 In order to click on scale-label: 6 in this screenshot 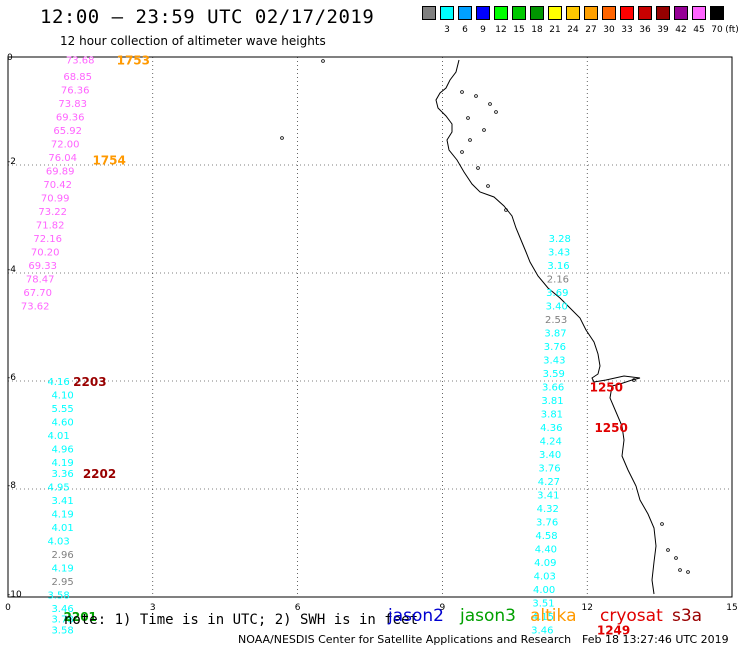, I will do `click(465, 30)`.